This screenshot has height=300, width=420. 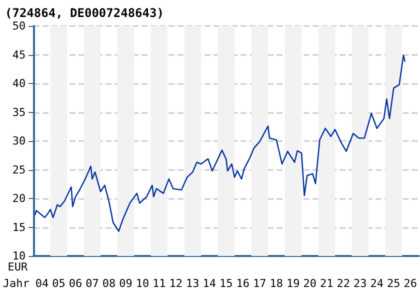 I want to click on x-tick-label: 15, so click(x=226, y=283).